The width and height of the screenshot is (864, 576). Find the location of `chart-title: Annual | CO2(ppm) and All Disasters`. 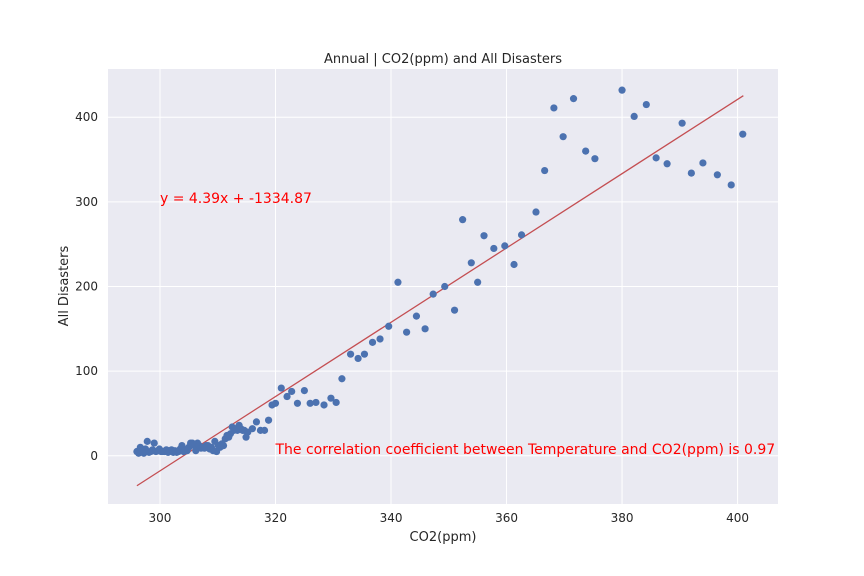

chart-title: Annual | CO2(ppm) and All Disasters is located at coordinates (443, 59).